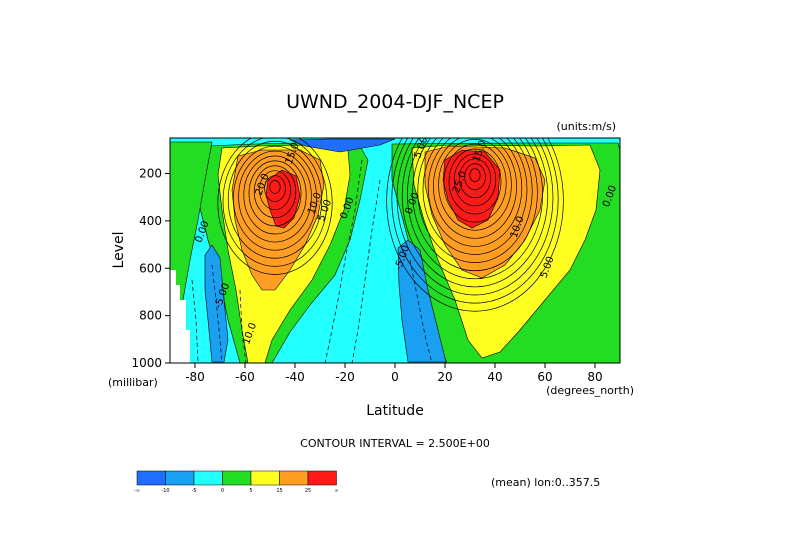  I want to click on x-tick-label: 0, so click(395, 377).